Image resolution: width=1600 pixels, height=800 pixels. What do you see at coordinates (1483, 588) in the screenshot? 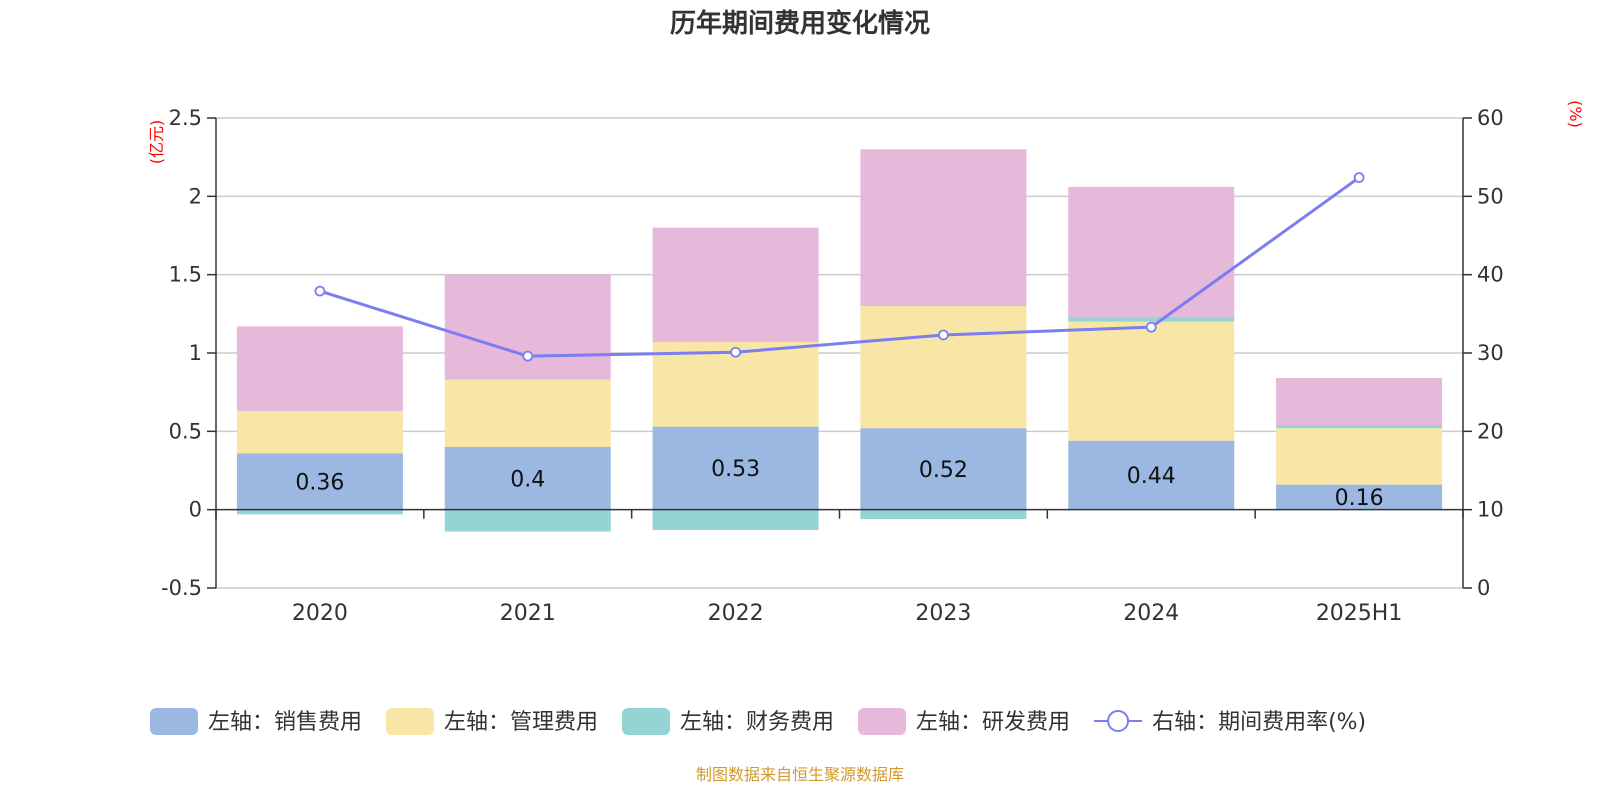
I see `right-tick-label: 0` at bounding box center [1483, 588].